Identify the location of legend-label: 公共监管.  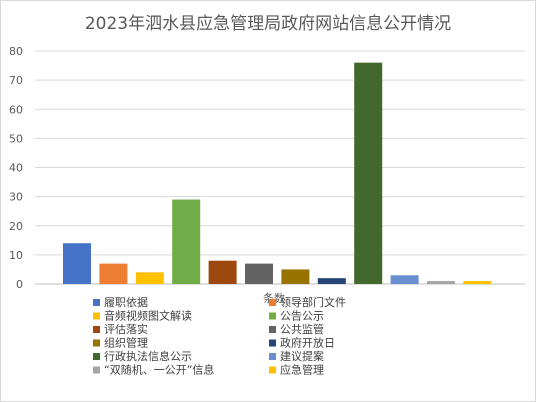
(302, 329).